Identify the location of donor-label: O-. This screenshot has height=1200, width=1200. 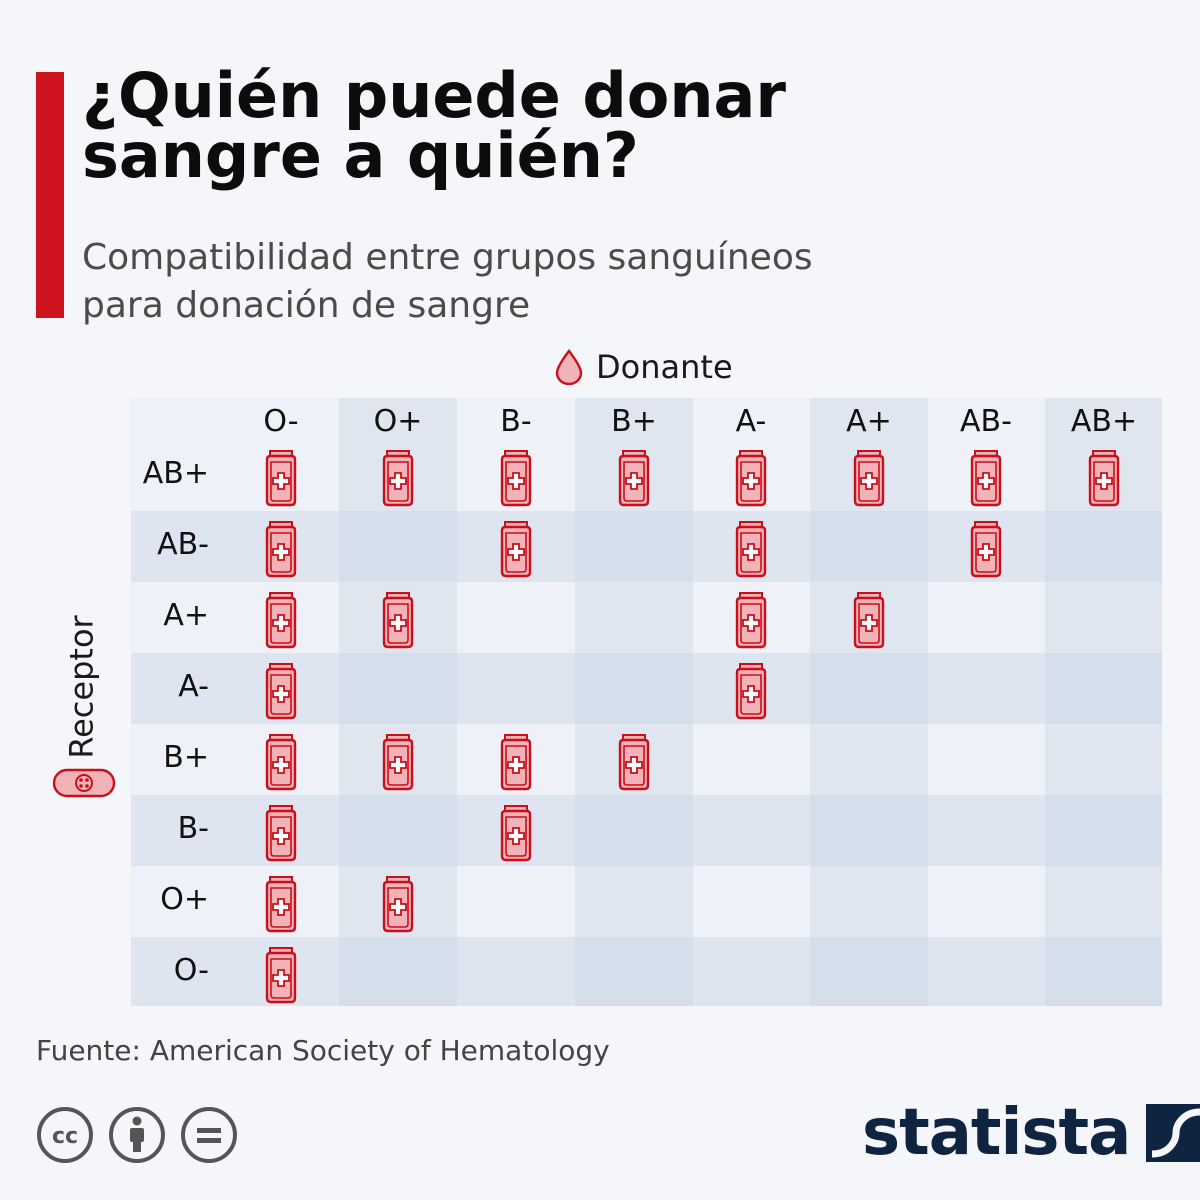
(281, 421).